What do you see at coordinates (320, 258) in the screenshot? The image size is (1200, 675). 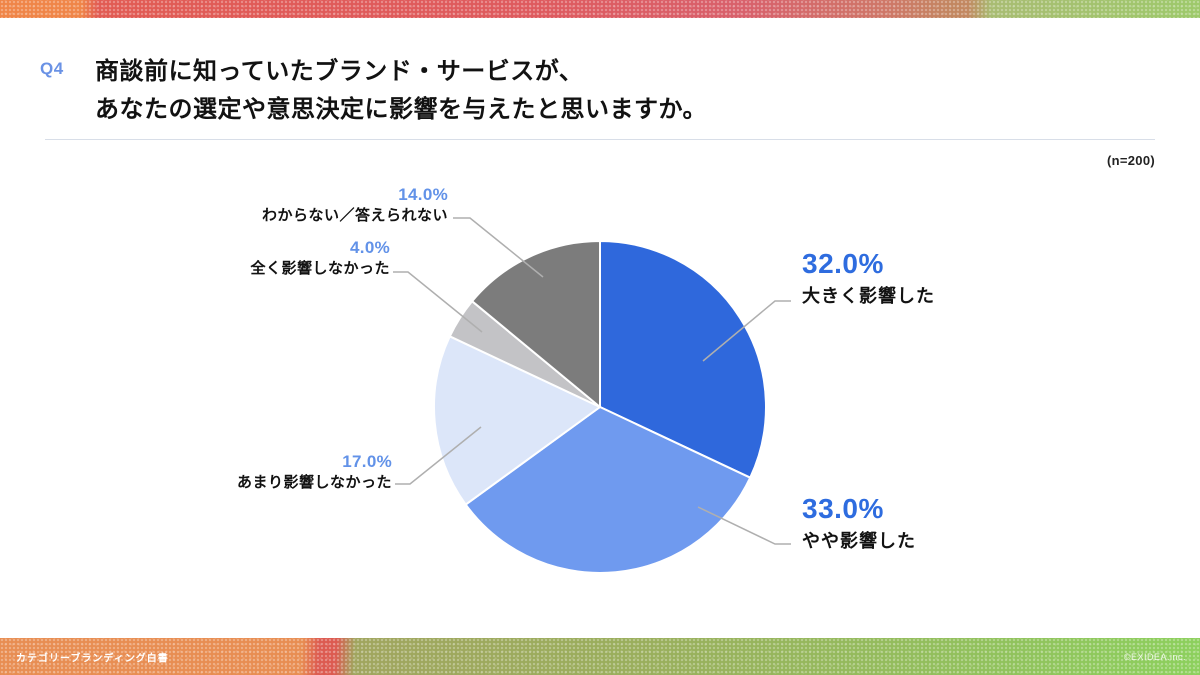 I see `callout-no-influence: 4.0% 全く影響しなかった` at bounding box center [320, 258].